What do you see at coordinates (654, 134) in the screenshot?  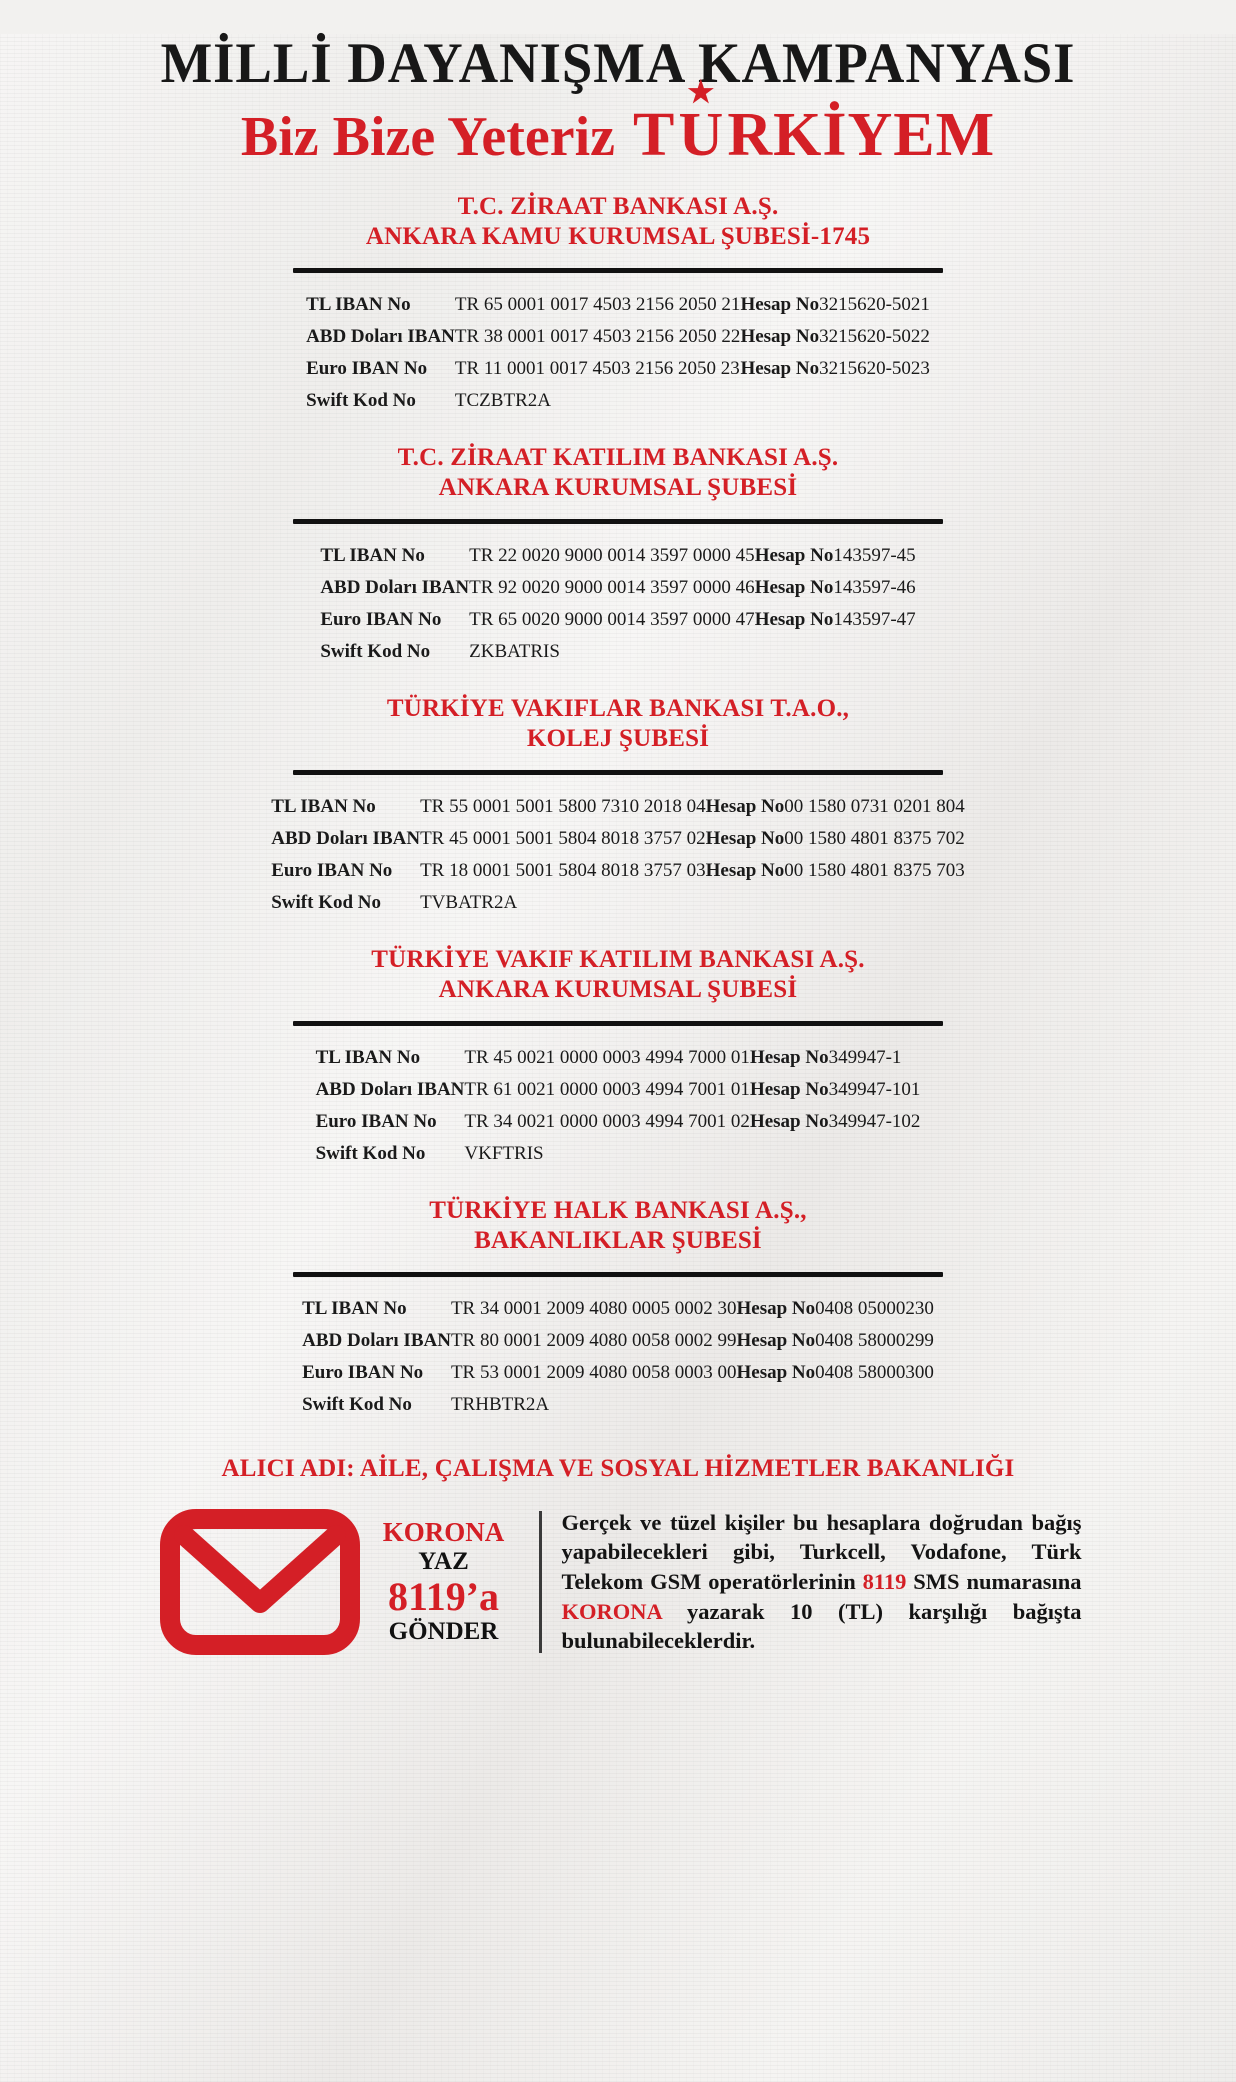 I see `turkiyem-prefix: T` at bounding box center [654, 134].